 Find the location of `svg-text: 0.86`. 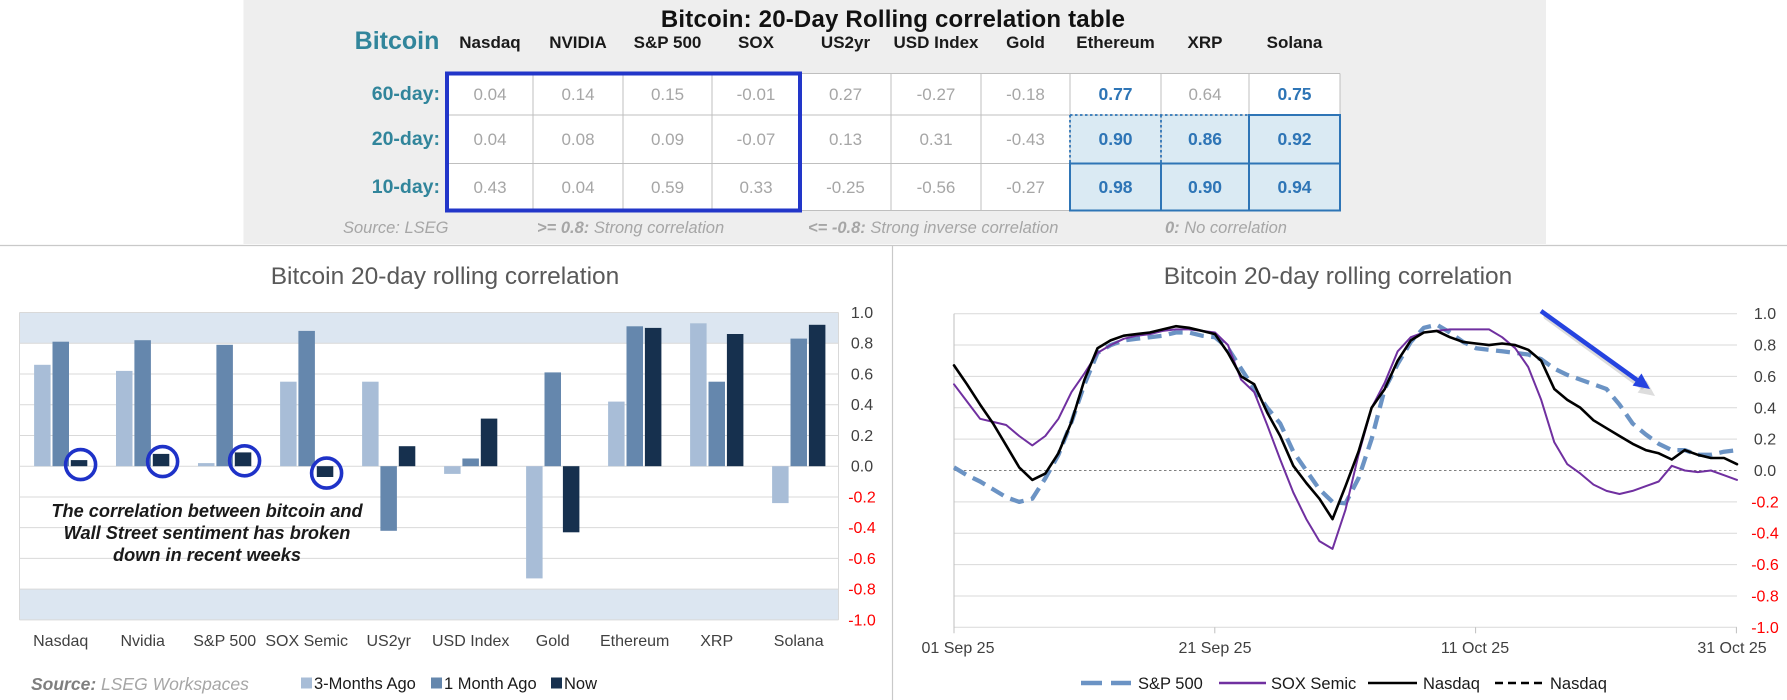

svg-text: 0.86 is located at coordinates (1205, 139).